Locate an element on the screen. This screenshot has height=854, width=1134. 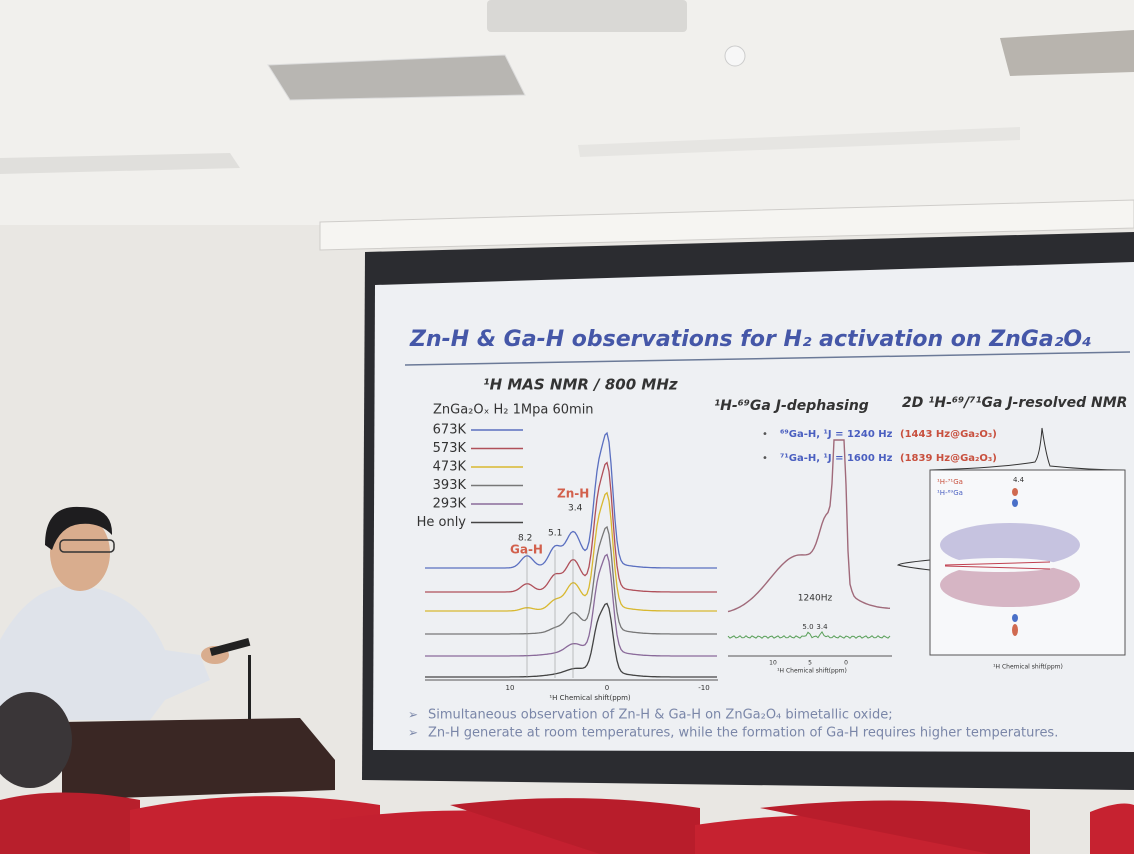
legend-label: 393K is located at coordinates (450, 485).